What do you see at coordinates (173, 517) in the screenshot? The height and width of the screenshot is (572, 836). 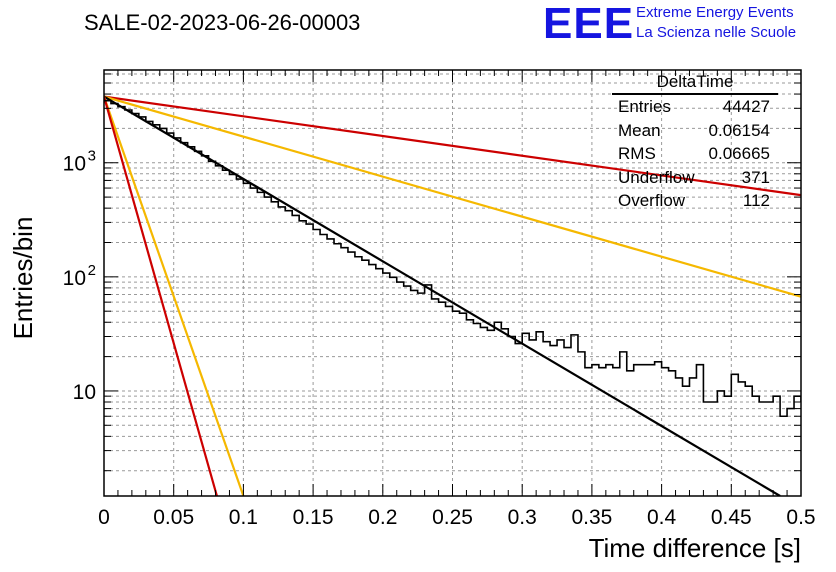 I see `x-tick-label: 0.05` at bounding box center [173, 517].